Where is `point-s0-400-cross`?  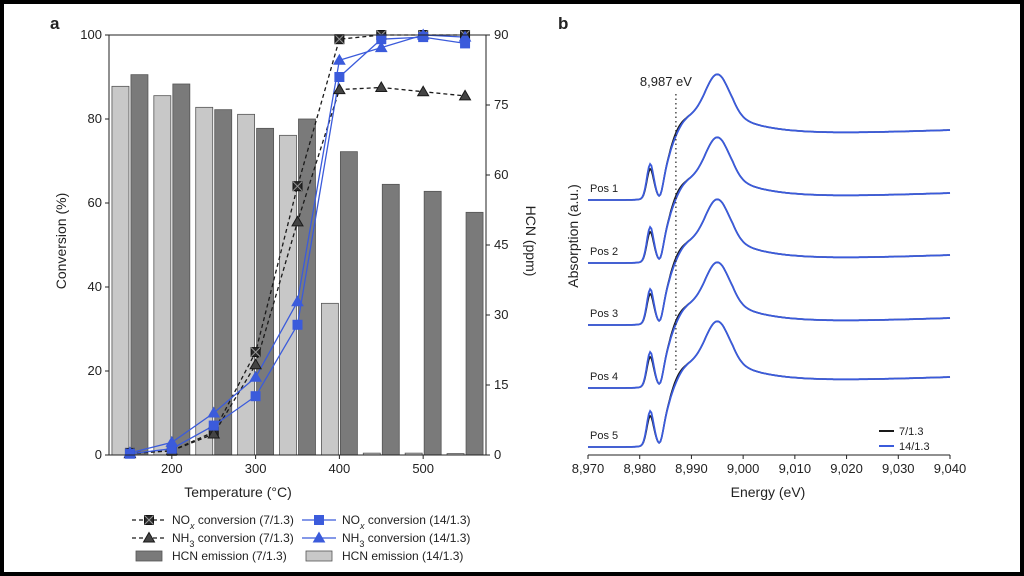
point-s0-400-cross is located at coordinates (339, 39).